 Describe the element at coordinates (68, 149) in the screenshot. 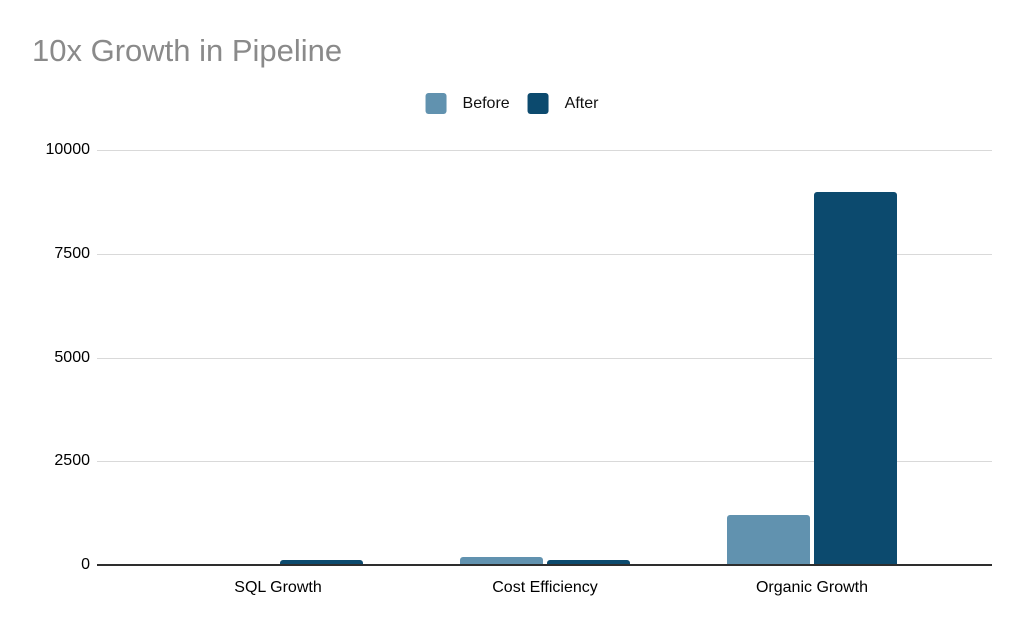

I see `y-tick-label-10000: 10000` at that location.